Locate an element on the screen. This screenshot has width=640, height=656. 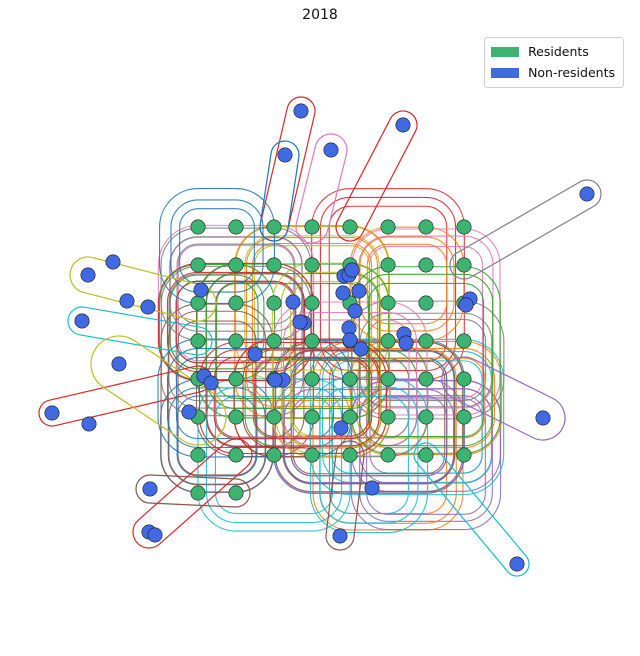
legend-item-non-residents: Non-residents is located at coordinates (553, 72).